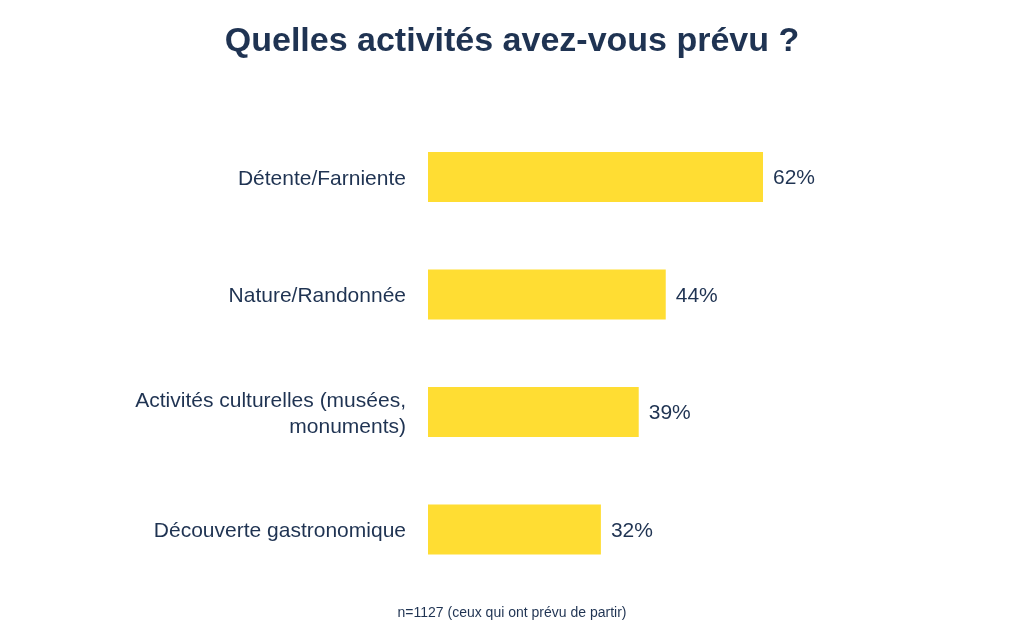 The height and width of the screenshot is (633, 1024). What do you see at coordinates (794, 177) in the screenshot?
I see `data-label: 62%` at bounding box center [794, 177].